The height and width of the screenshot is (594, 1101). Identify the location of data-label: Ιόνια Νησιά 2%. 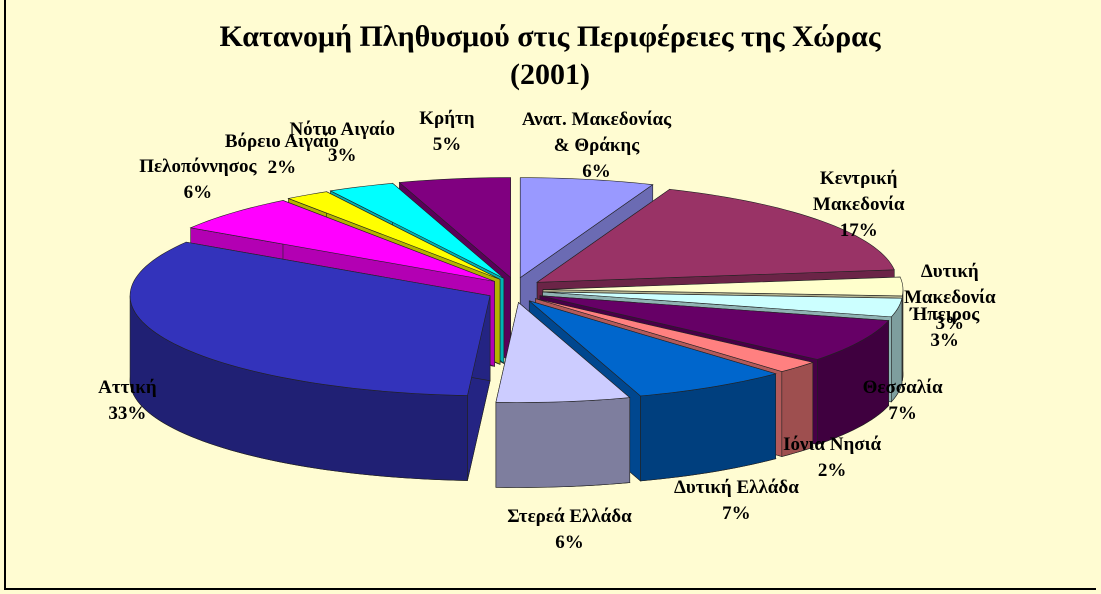
(832, 458).